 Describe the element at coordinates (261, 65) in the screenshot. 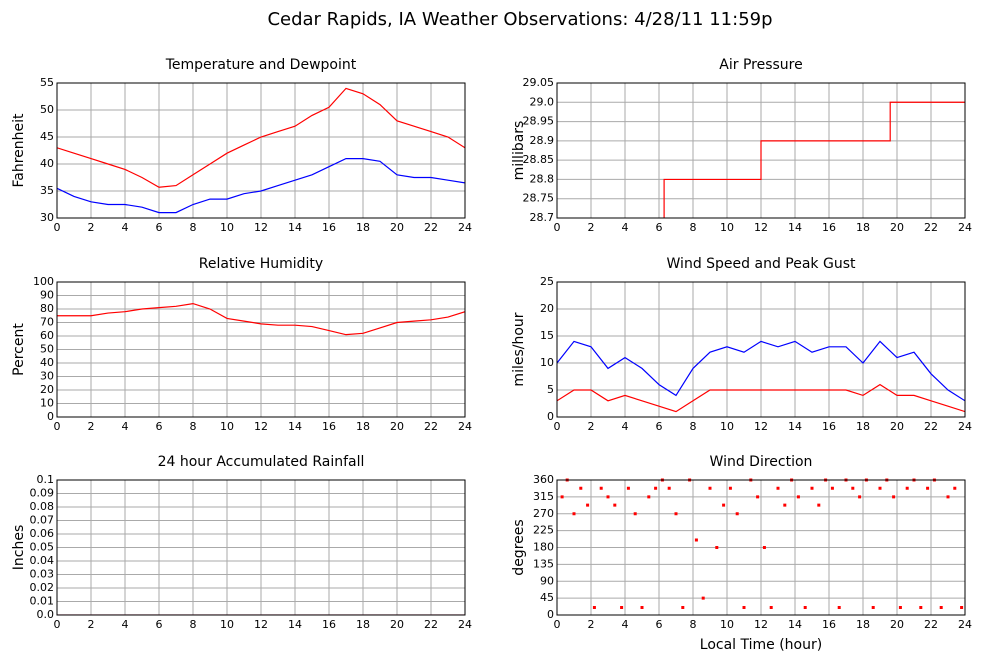

I see `chart-title: Temperature and Dewpoint` at that location.